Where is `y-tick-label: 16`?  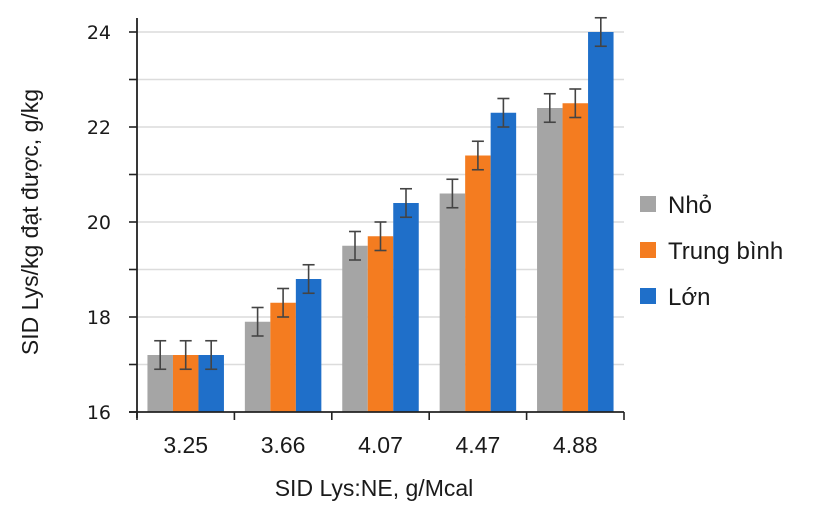
y-tick-label: 16 is located at coordinates (99, 413).